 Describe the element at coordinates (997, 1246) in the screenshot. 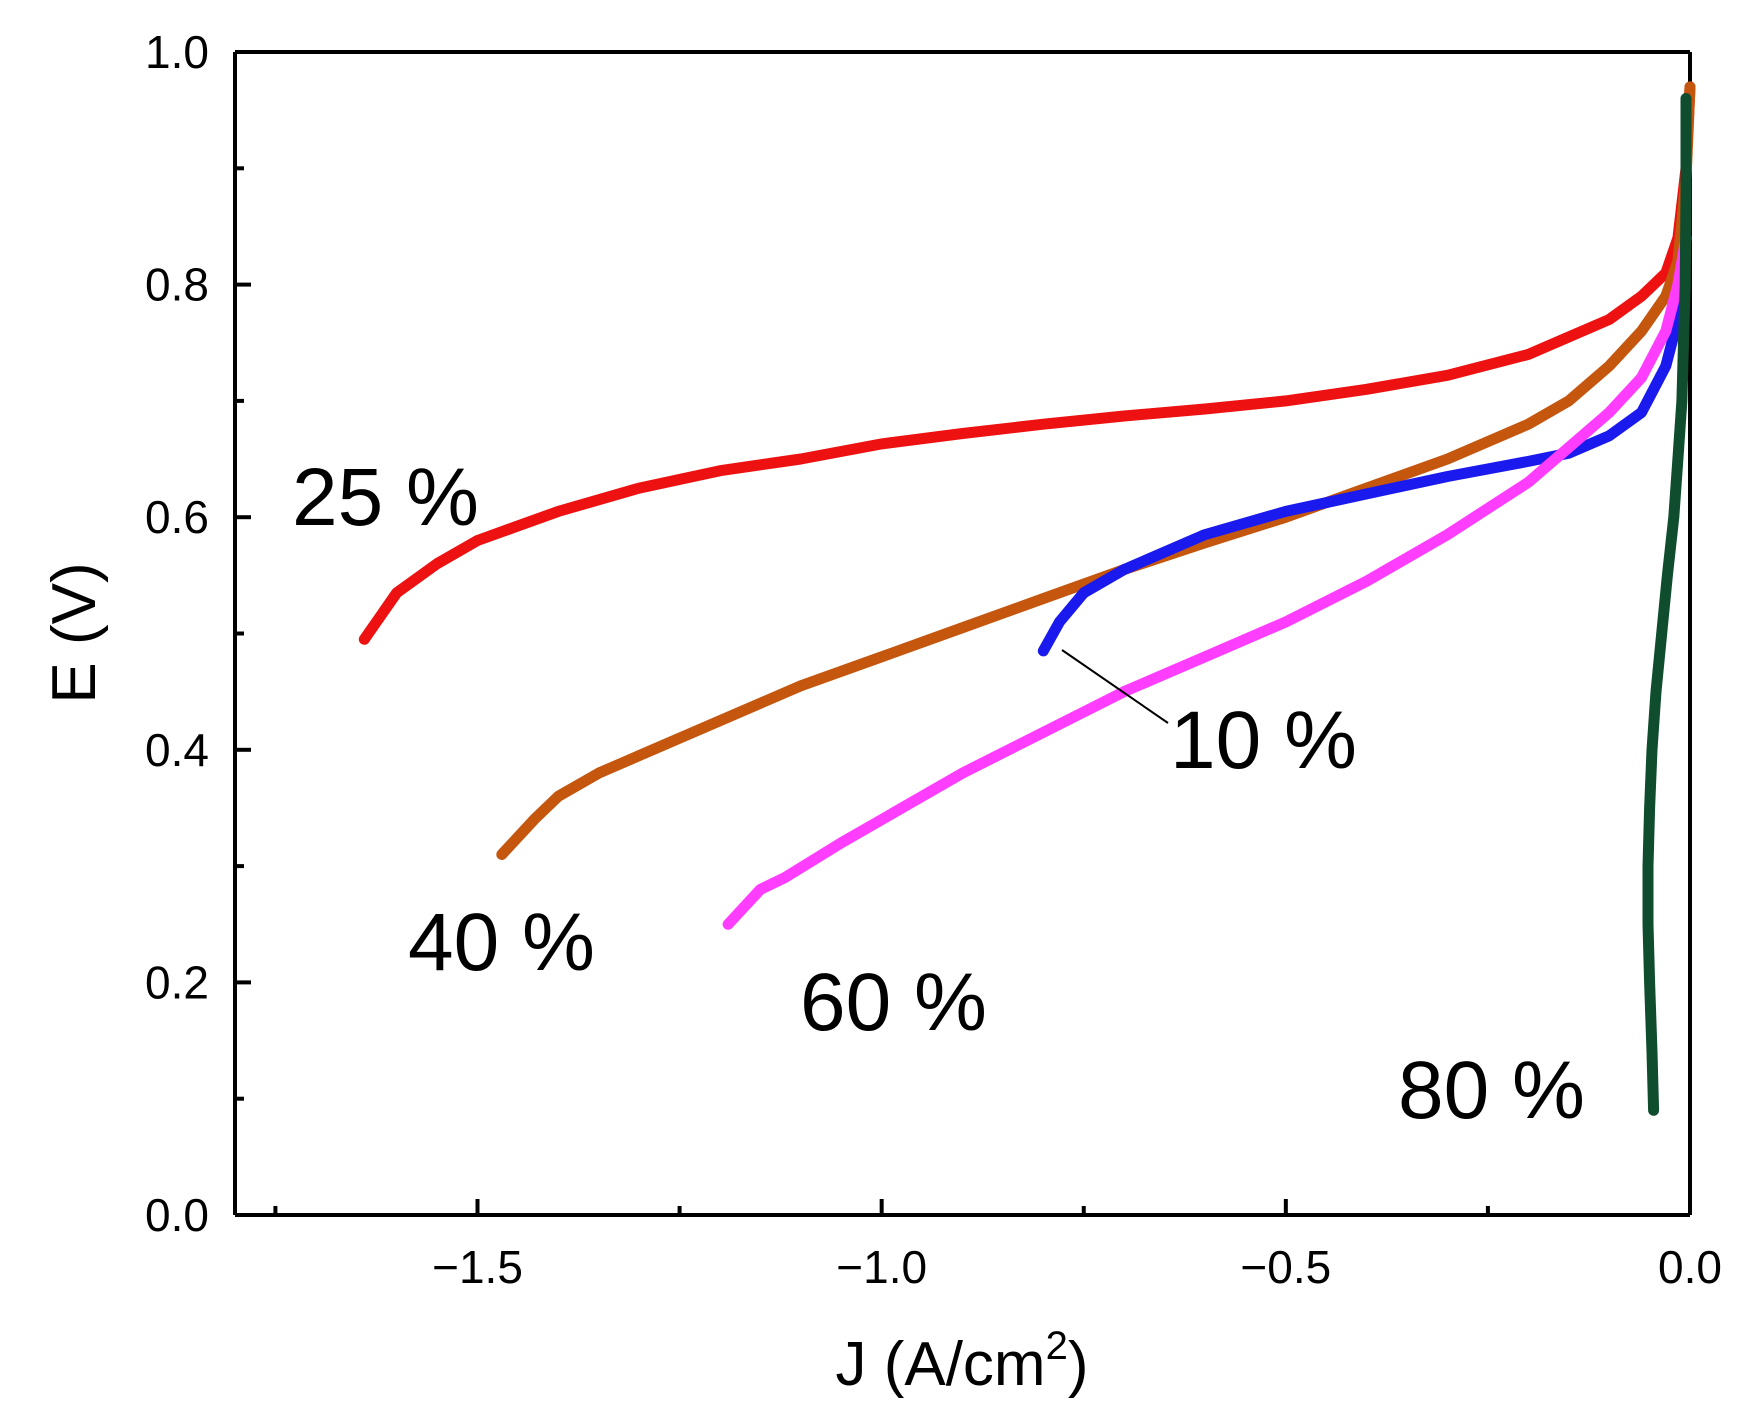

I see `x-ticks: −1.5 −1.0 −0.5 0.0` at that location.